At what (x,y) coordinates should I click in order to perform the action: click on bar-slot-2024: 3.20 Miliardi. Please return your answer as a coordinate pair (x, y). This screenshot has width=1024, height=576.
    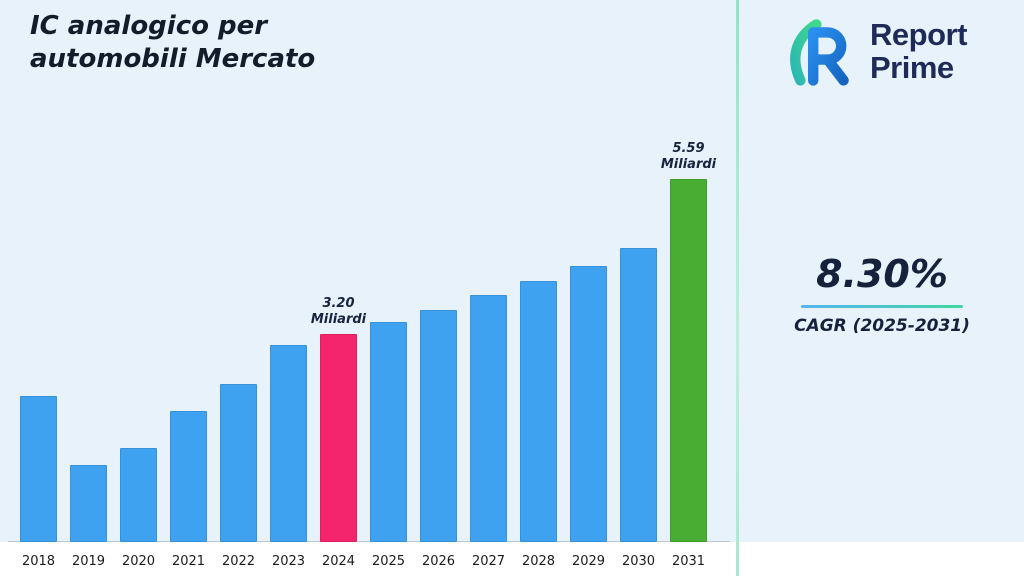
    Looking at the image, I should click on (338, 419).